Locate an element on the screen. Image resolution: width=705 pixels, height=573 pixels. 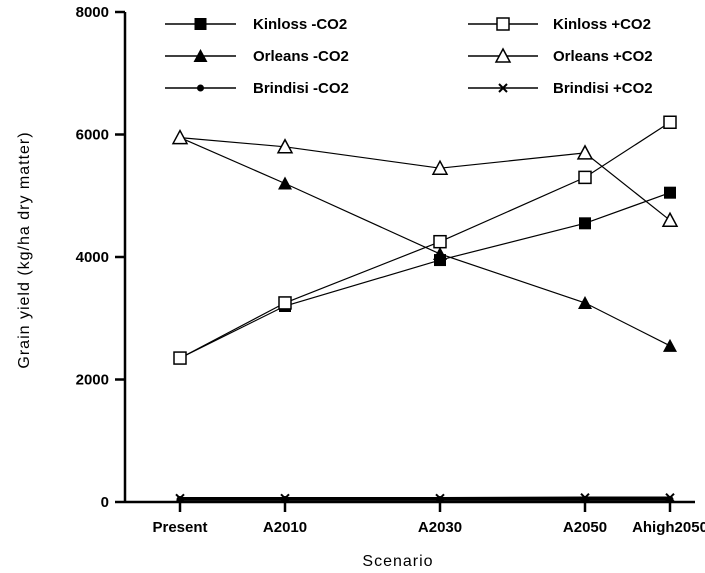
y-tick-label: 6000 is located at coordinates (92, 135).